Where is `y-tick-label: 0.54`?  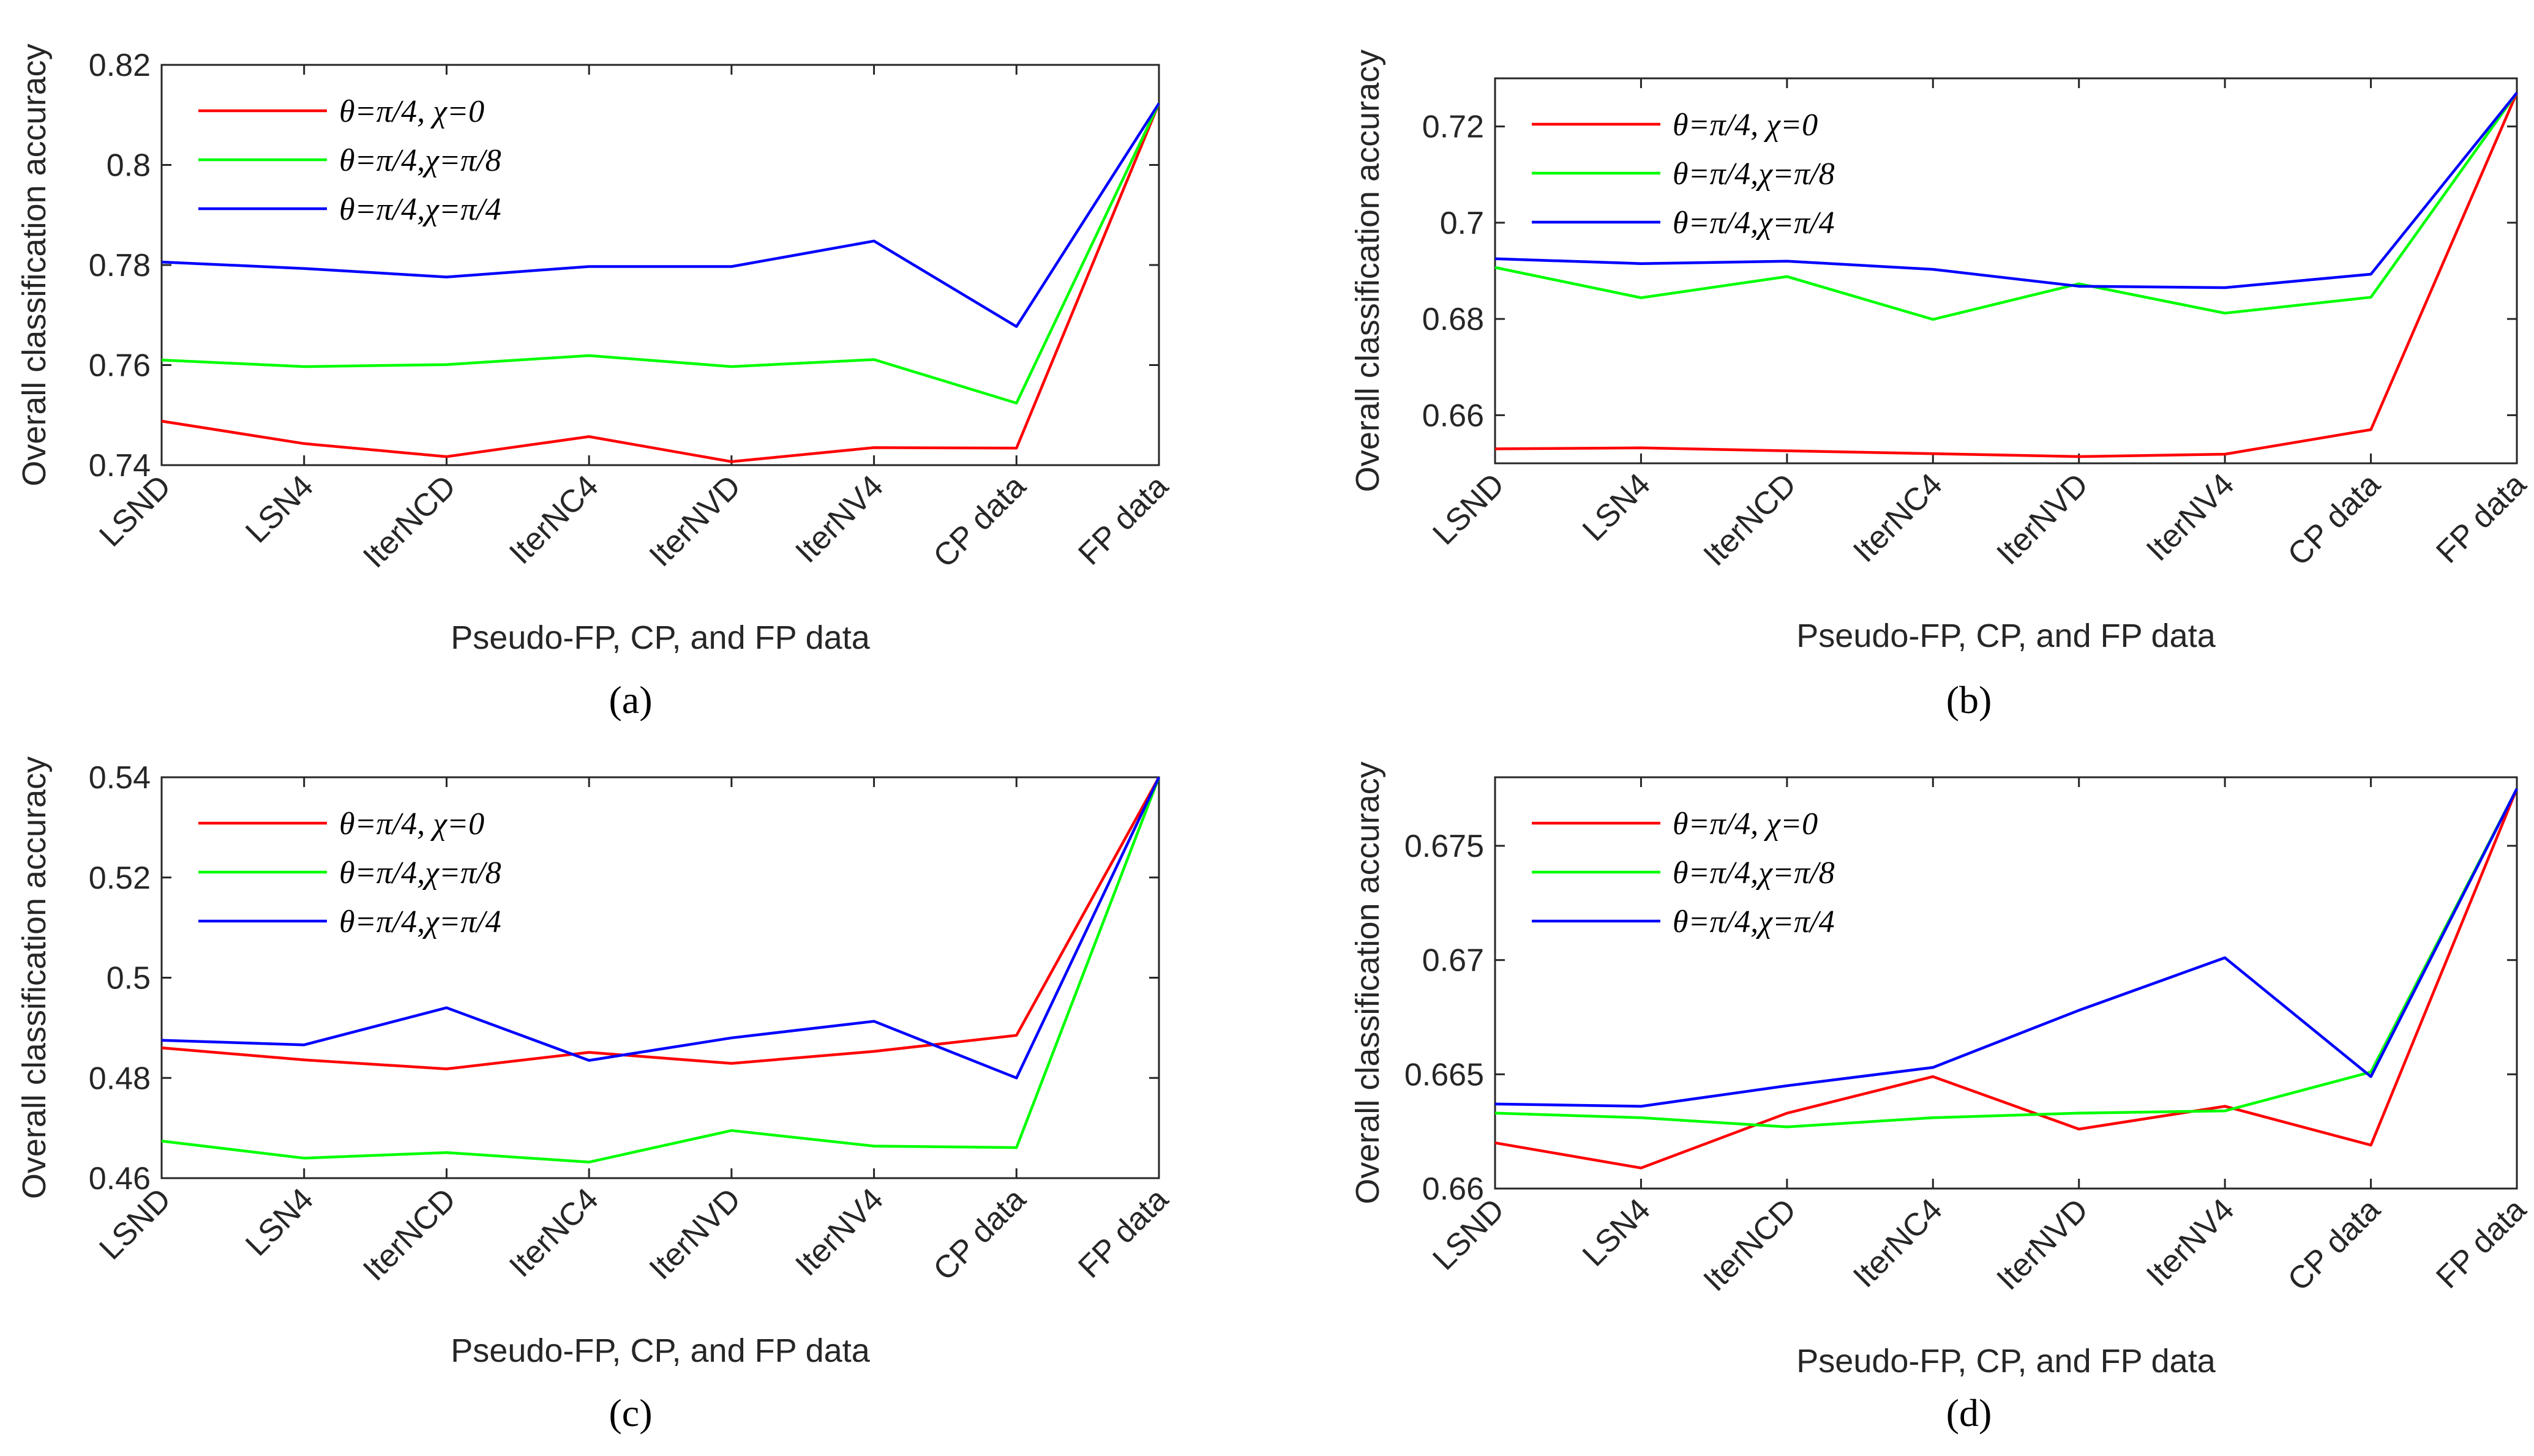 y-tick-label: 0.54 is located at coordinates (120, 778).